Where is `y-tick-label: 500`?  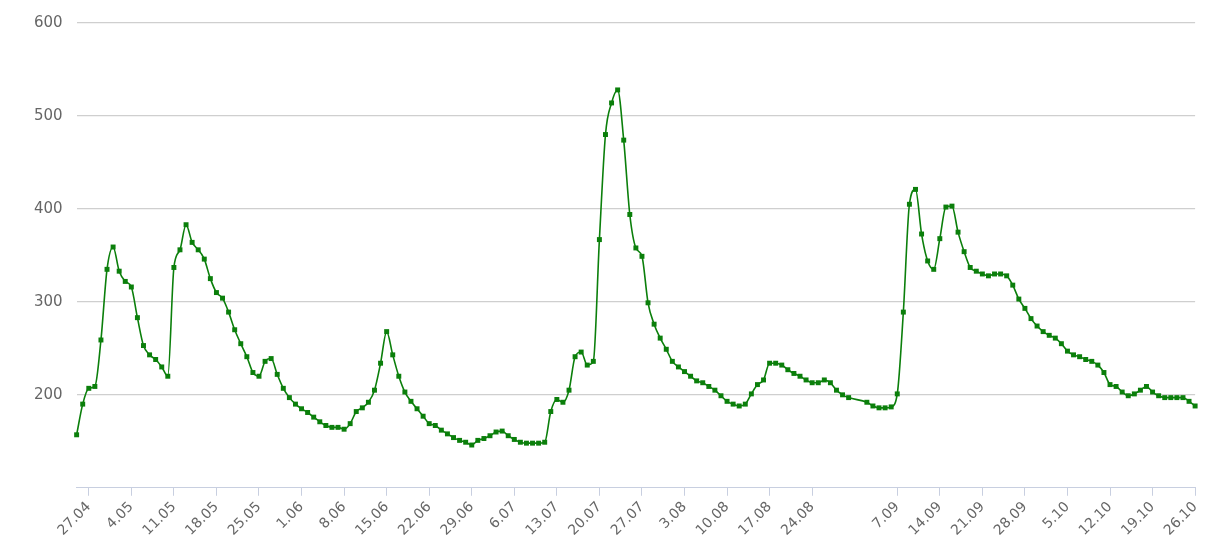
y-tick-label: 500 is located at coordinates (48, 114).